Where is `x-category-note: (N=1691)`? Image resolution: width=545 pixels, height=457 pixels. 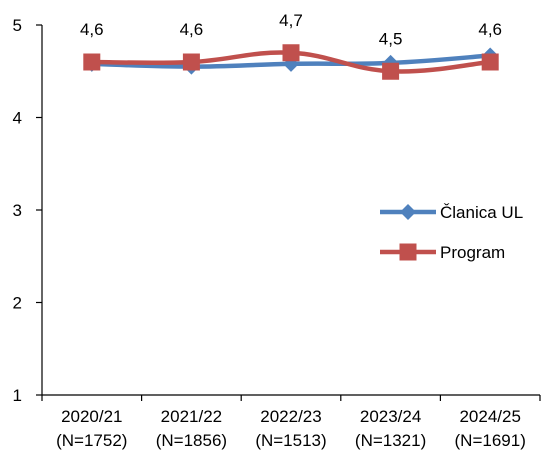 x-category-note: (N=1691) is located at coordinates (490, 440).